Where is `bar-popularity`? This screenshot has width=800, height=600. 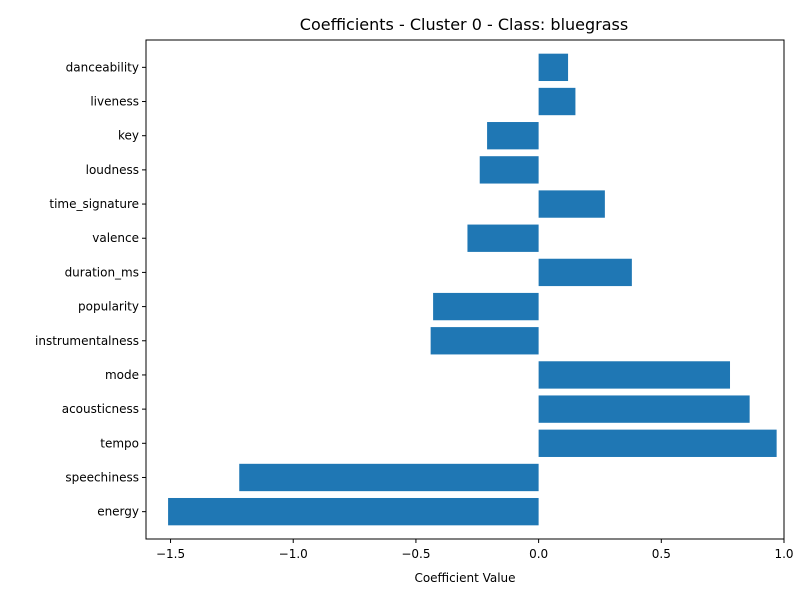
bar-popularity is located at coordinates (486, 306).